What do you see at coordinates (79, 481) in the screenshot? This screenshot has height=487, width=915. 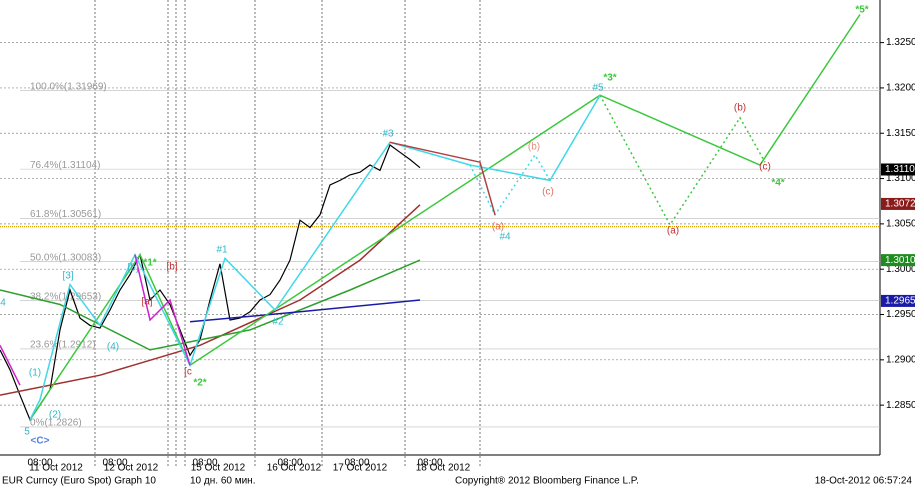 I see `footer-security: EUR Curncy (Euro Spot) Graph 10` at bounding box center [79, 481].